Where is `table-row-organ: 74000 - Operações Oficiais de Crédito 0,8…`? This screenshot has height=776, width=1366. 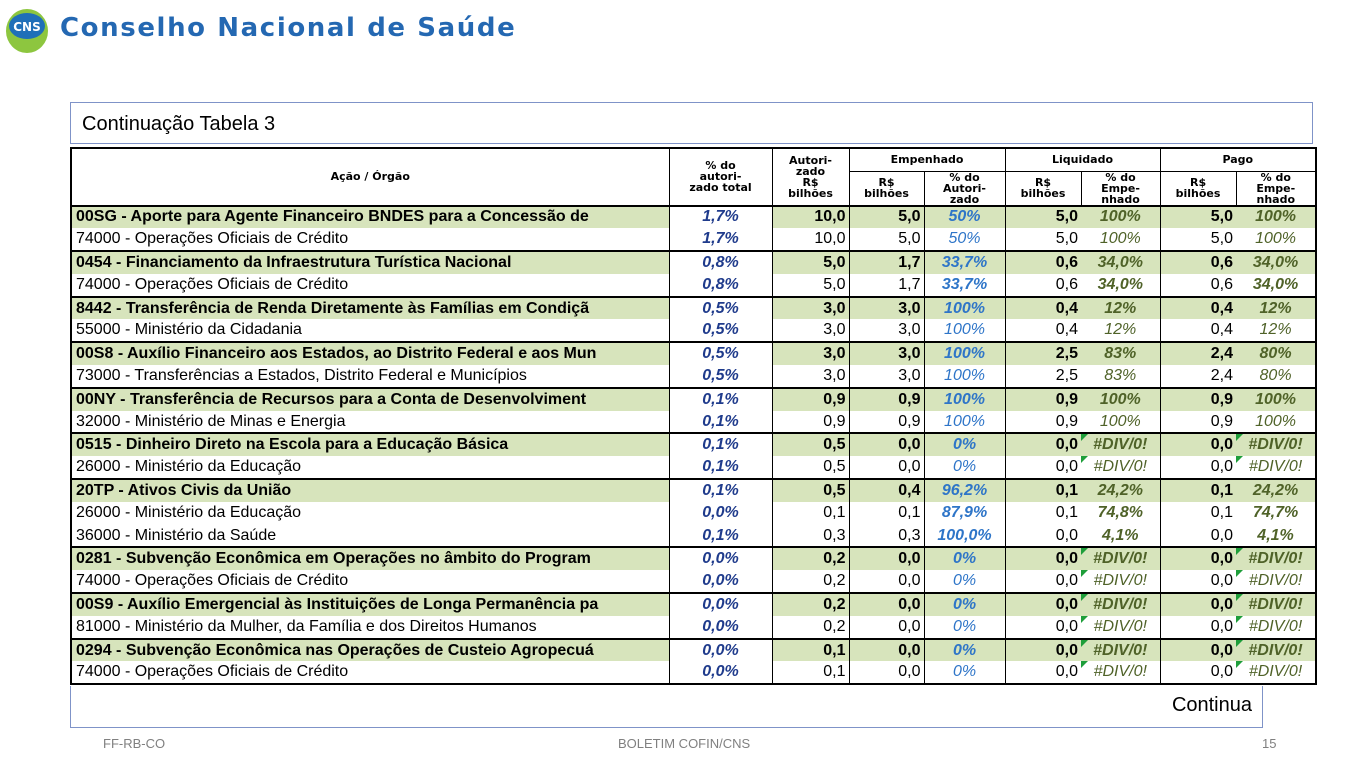 table-row-organ: 74000 - Operações Oficiais de Crédito 0,8… is located at coordinates (693, 285).